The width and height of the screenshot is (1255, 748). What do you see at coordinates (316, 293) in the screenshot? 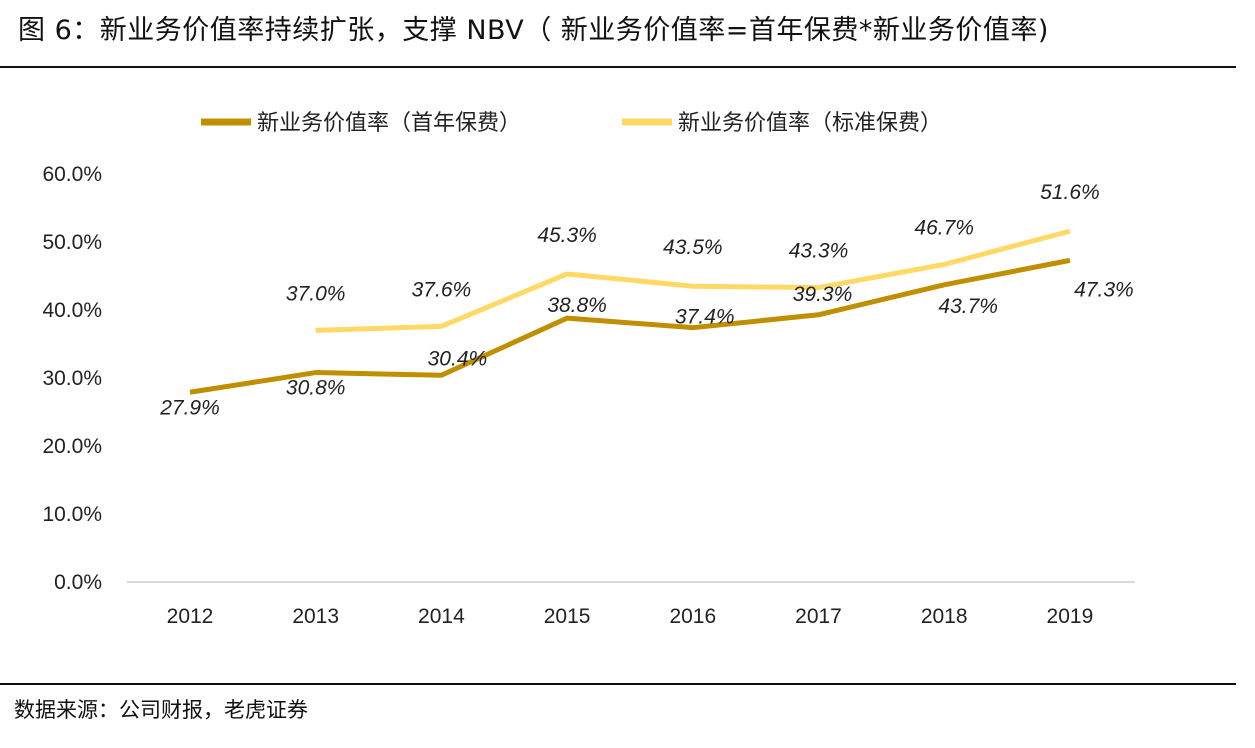
I see `data-label: 37.0%` at bounding box center [316, 293].